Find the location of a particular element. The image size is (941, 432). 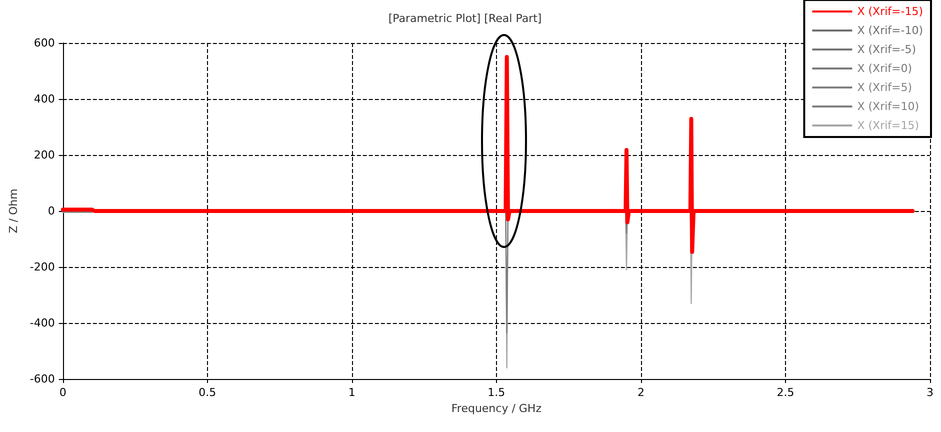

x-tick-label: 3 is located at coordinates (930, 392).